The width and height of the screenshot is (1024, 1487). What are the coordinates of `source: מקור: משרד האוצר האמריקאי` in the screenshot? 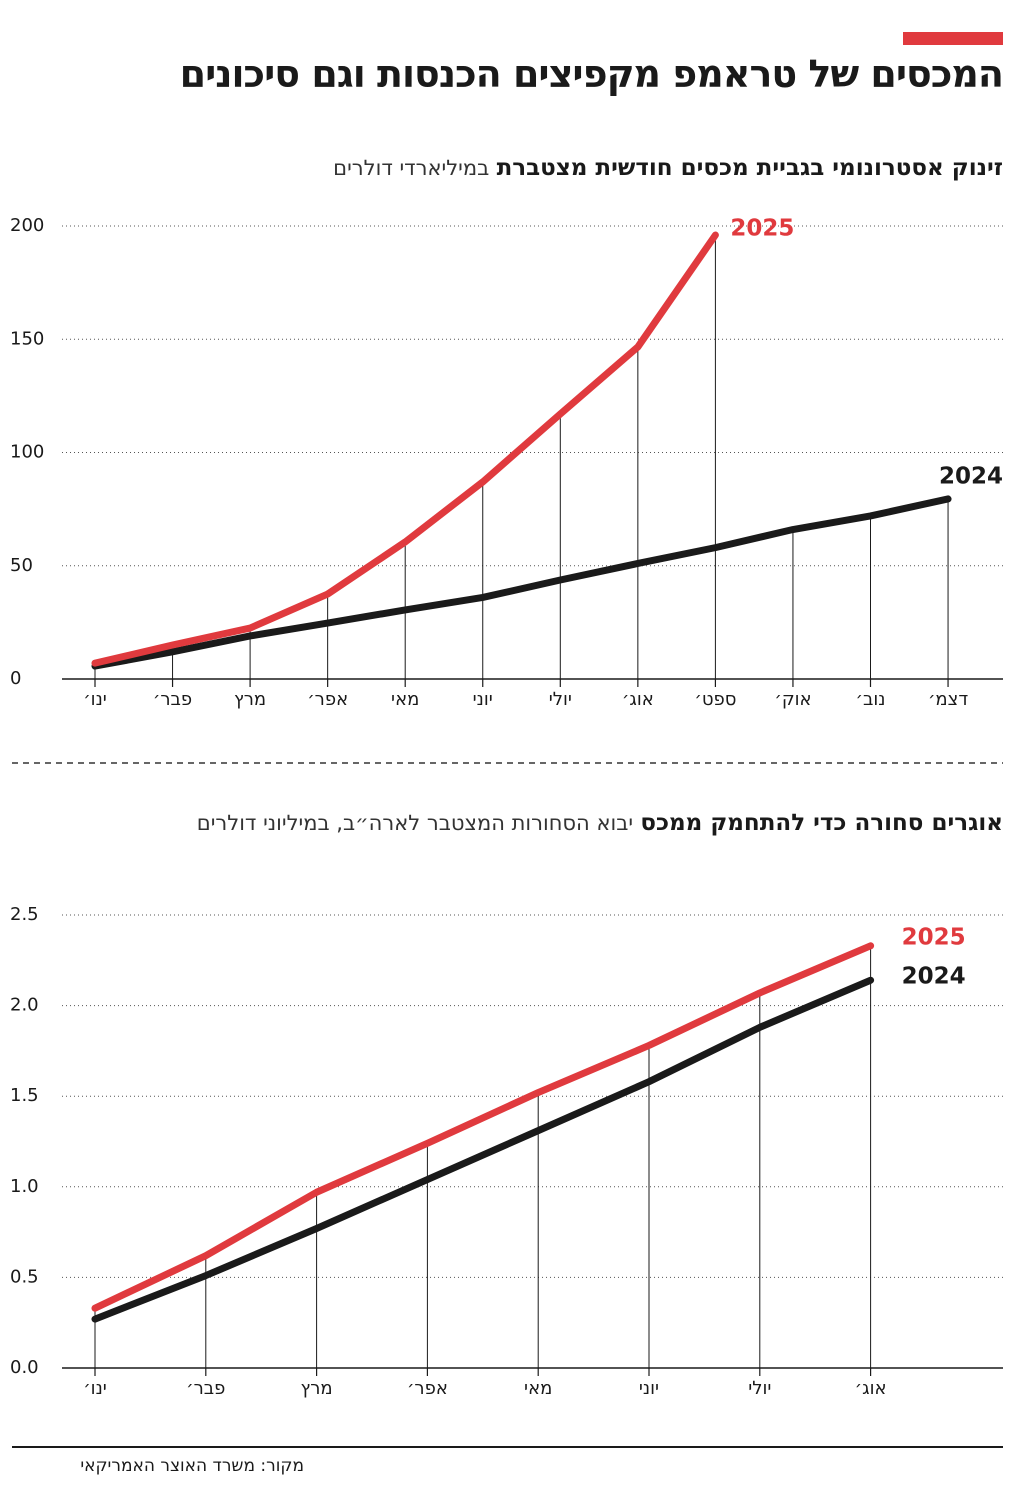 It's located at (192, 1466).